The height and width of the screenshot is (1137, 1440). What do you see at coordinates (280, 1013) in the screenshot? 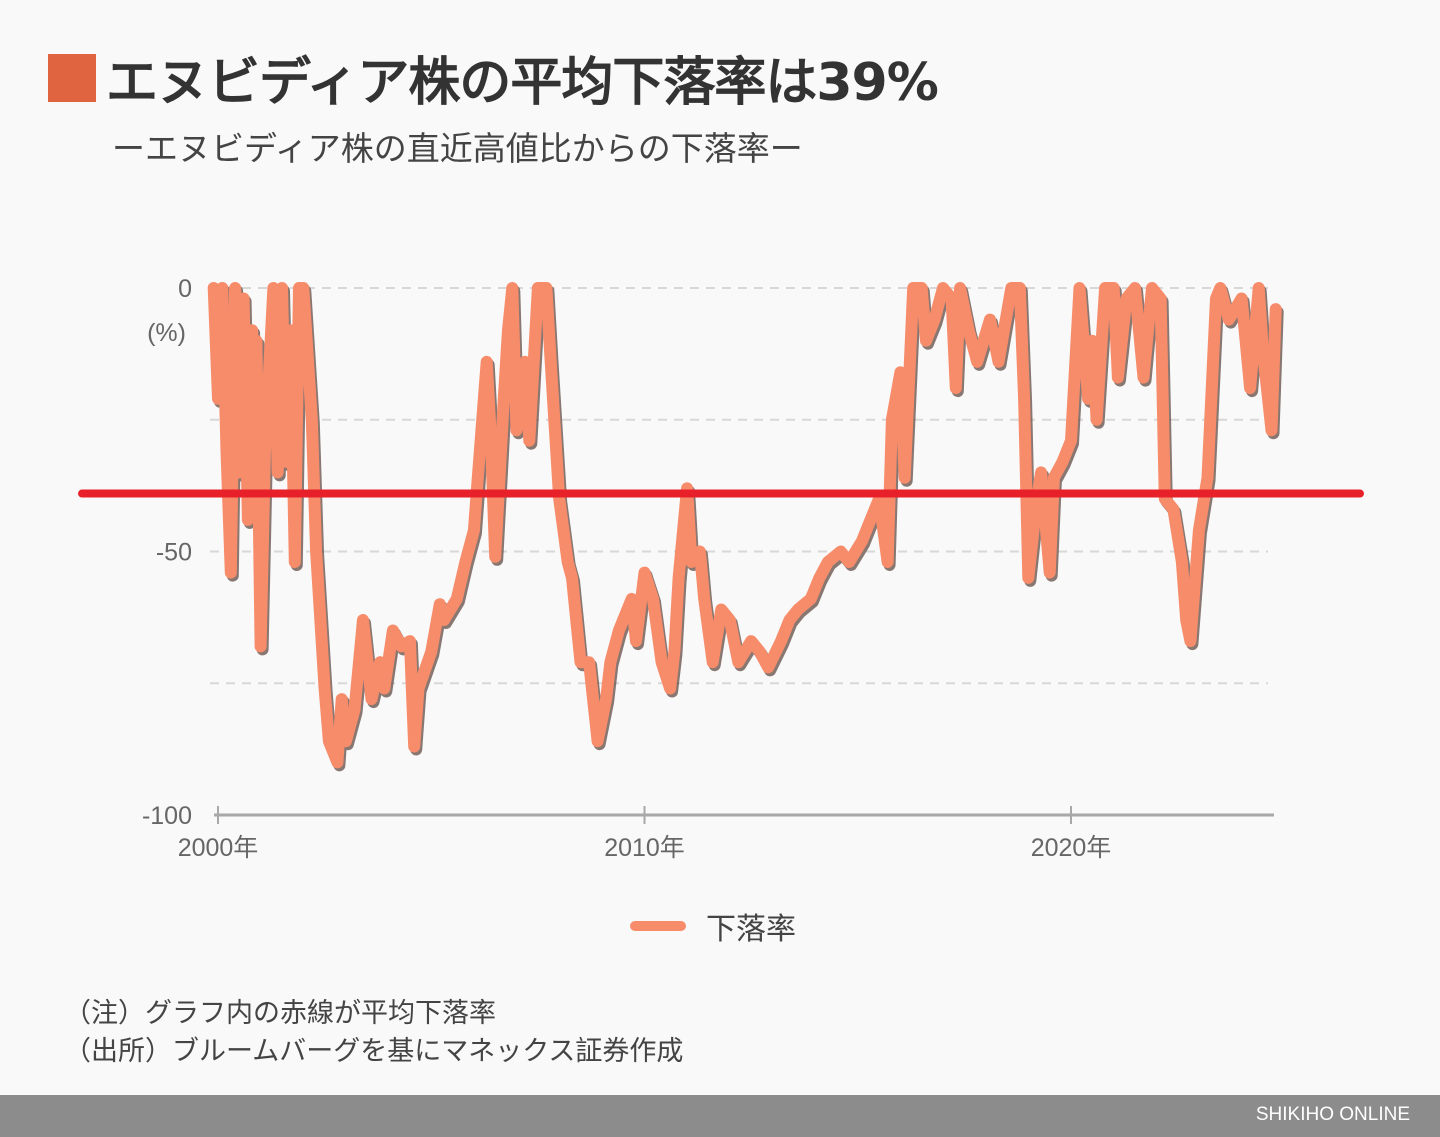
I see `note-line: （注）グラフ内の赤線が平均下落率` at bounding box center [280, 1013].